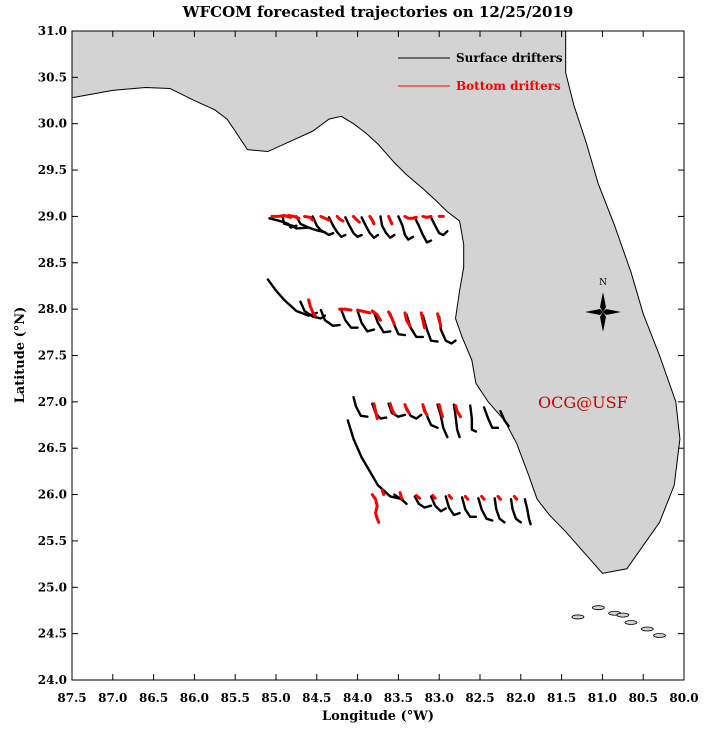  I want to click on legend: Surface drifters Bottom drifters, so click(480, 72).